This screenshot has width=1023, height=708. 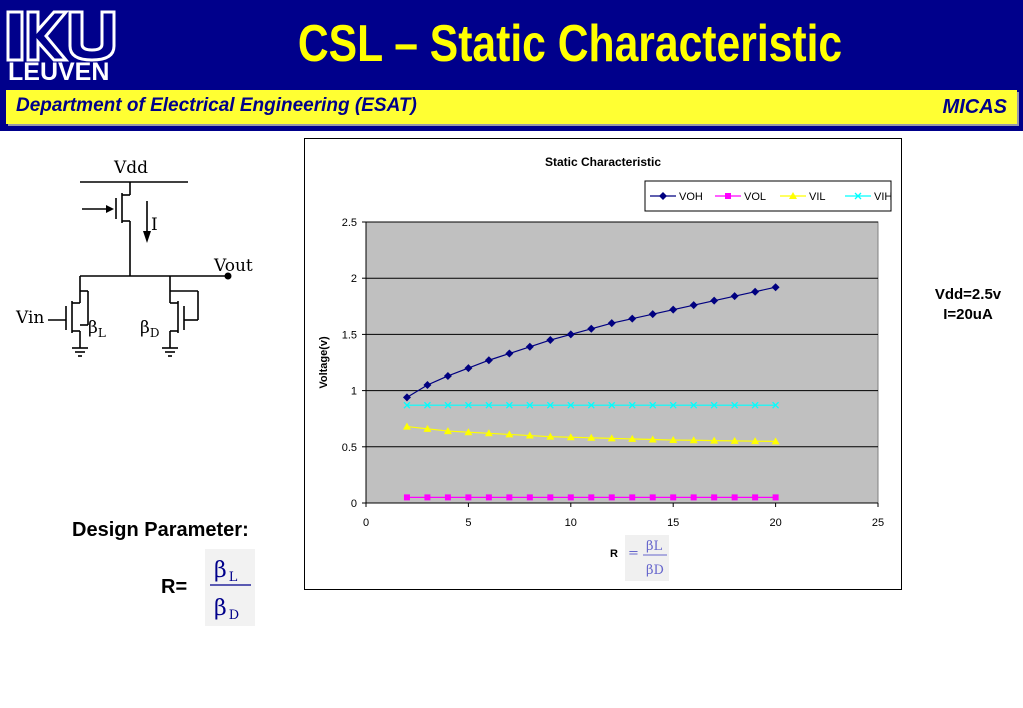 What do you see at coordinates (154, 225) in the screenshot?
I see `current-label: I` at bounding box center [154, 225].